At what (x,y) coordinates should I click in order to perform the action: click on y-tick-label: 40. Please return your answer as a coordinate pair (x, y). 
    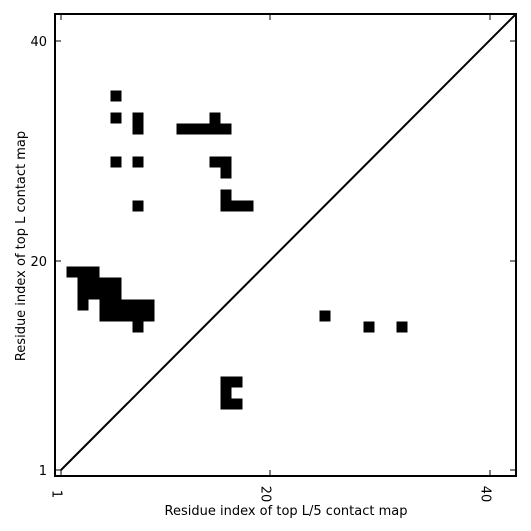
    Looking at the image, I should click on (38, 42).